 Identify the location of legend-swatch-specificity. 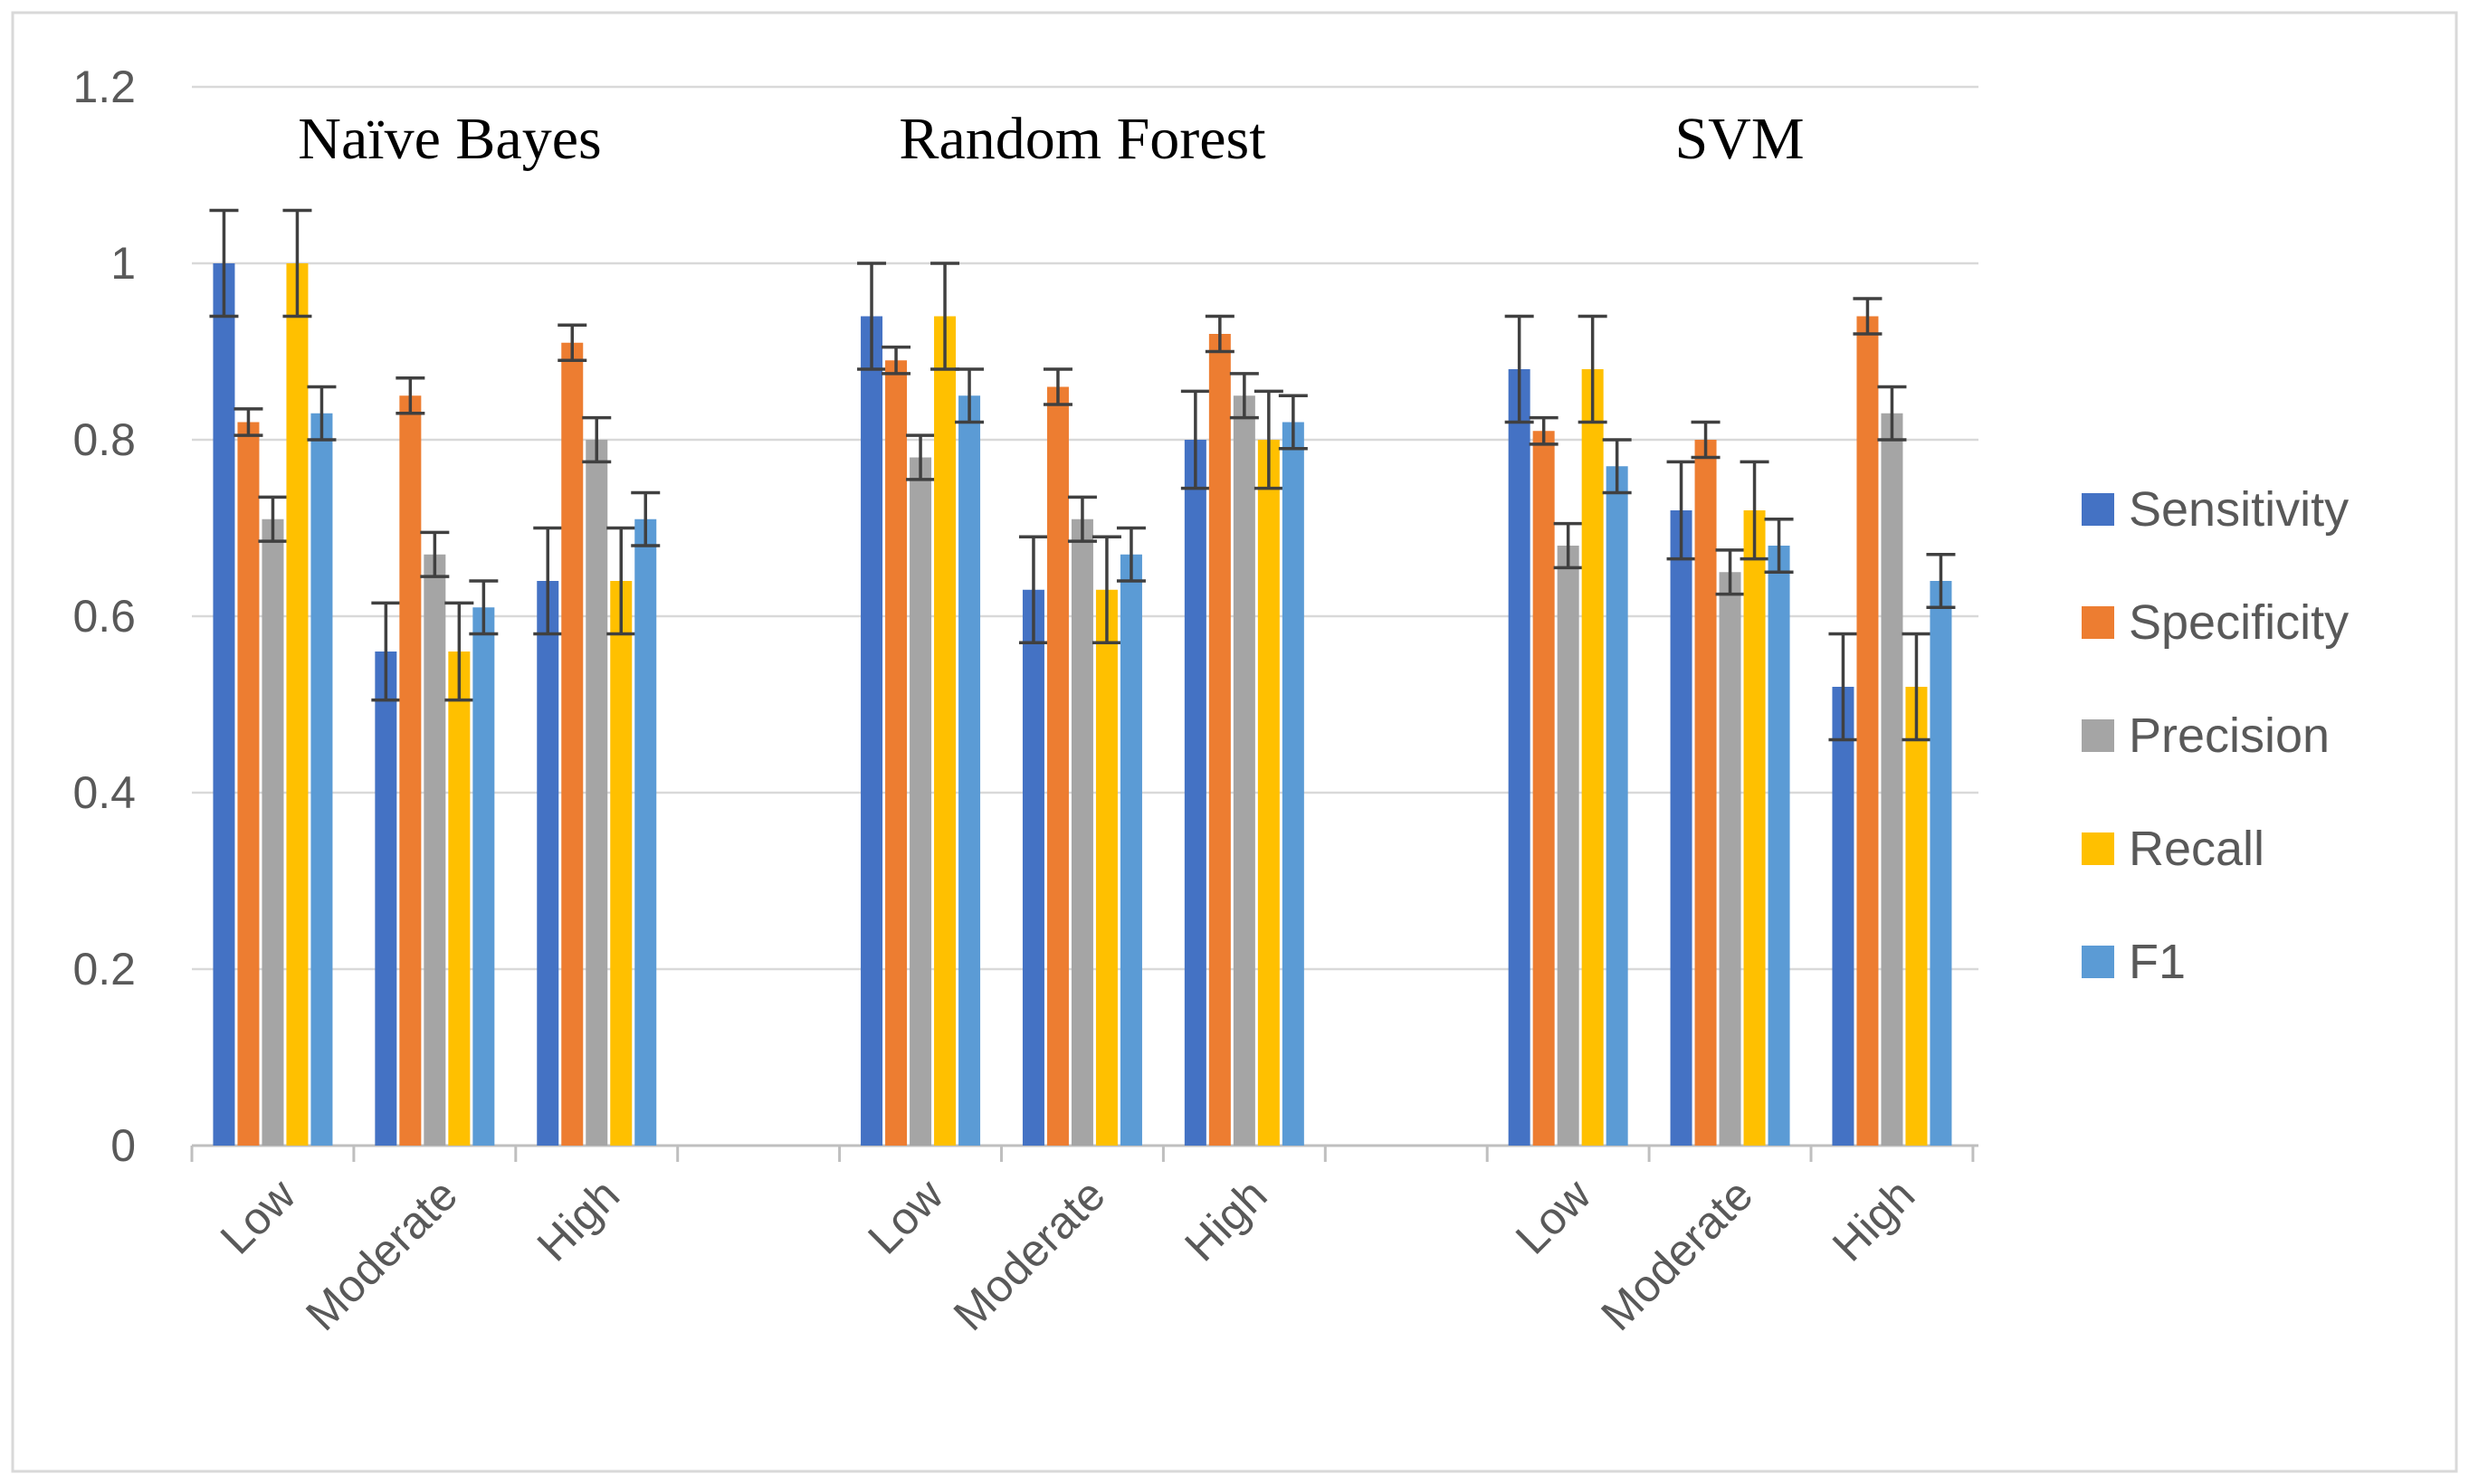
(2098, 622).